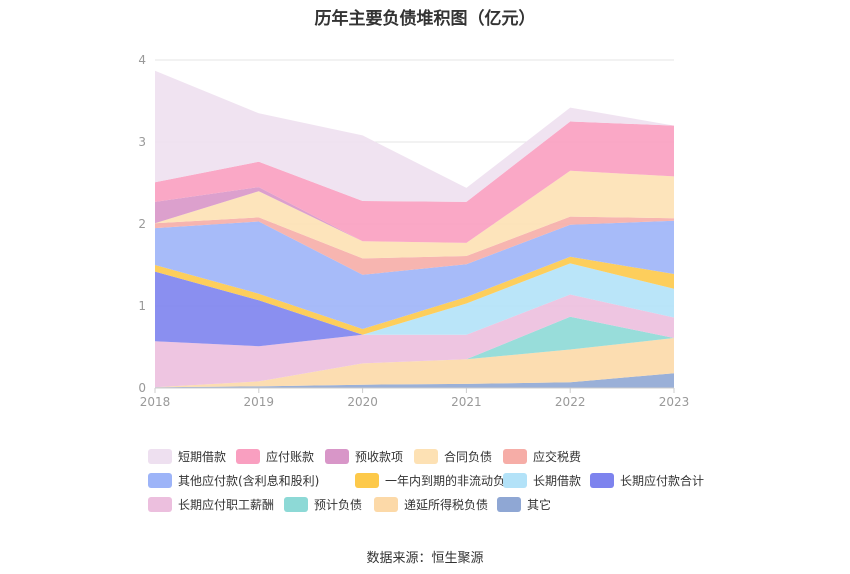 Image resolution: width=850 pixels, height=574 pixels. I want to click on x-axis: 2018 2019 2020 2021 2022 2023, so click(415, 398).